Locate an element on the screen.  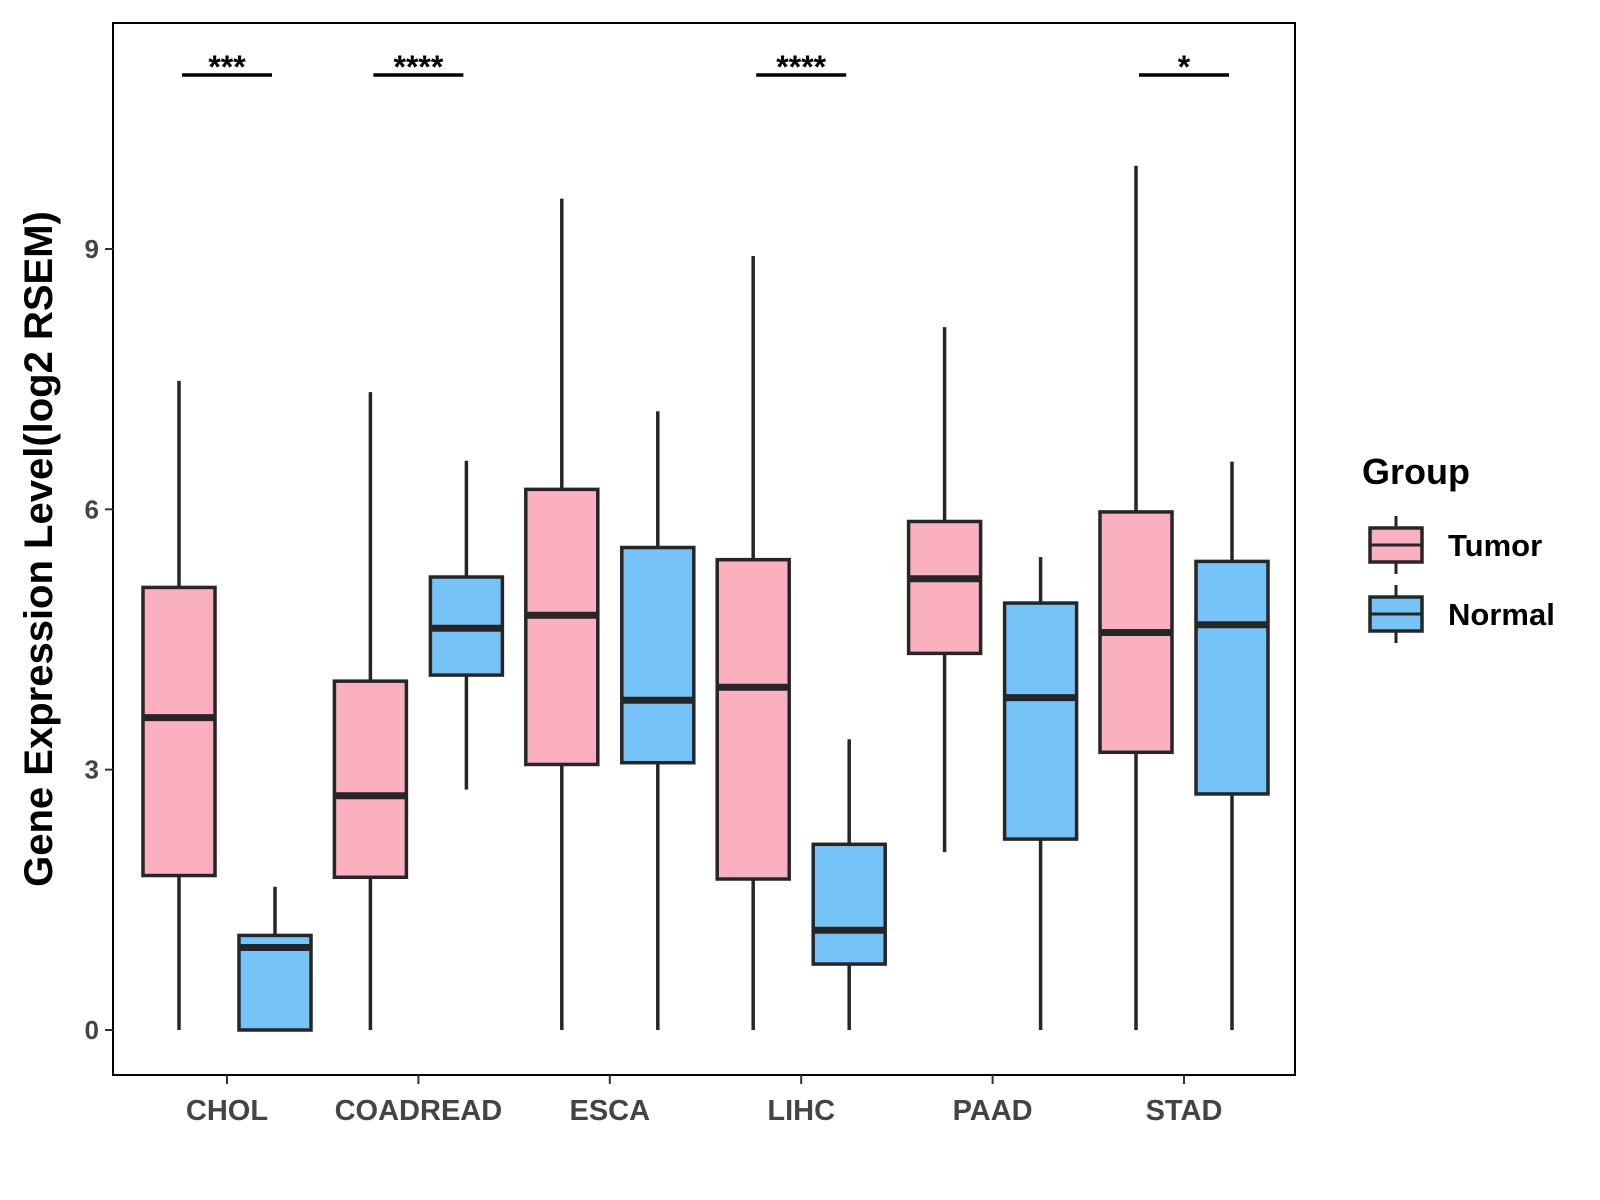
legend-label: Tumor is located at coordinates (1495, 545).